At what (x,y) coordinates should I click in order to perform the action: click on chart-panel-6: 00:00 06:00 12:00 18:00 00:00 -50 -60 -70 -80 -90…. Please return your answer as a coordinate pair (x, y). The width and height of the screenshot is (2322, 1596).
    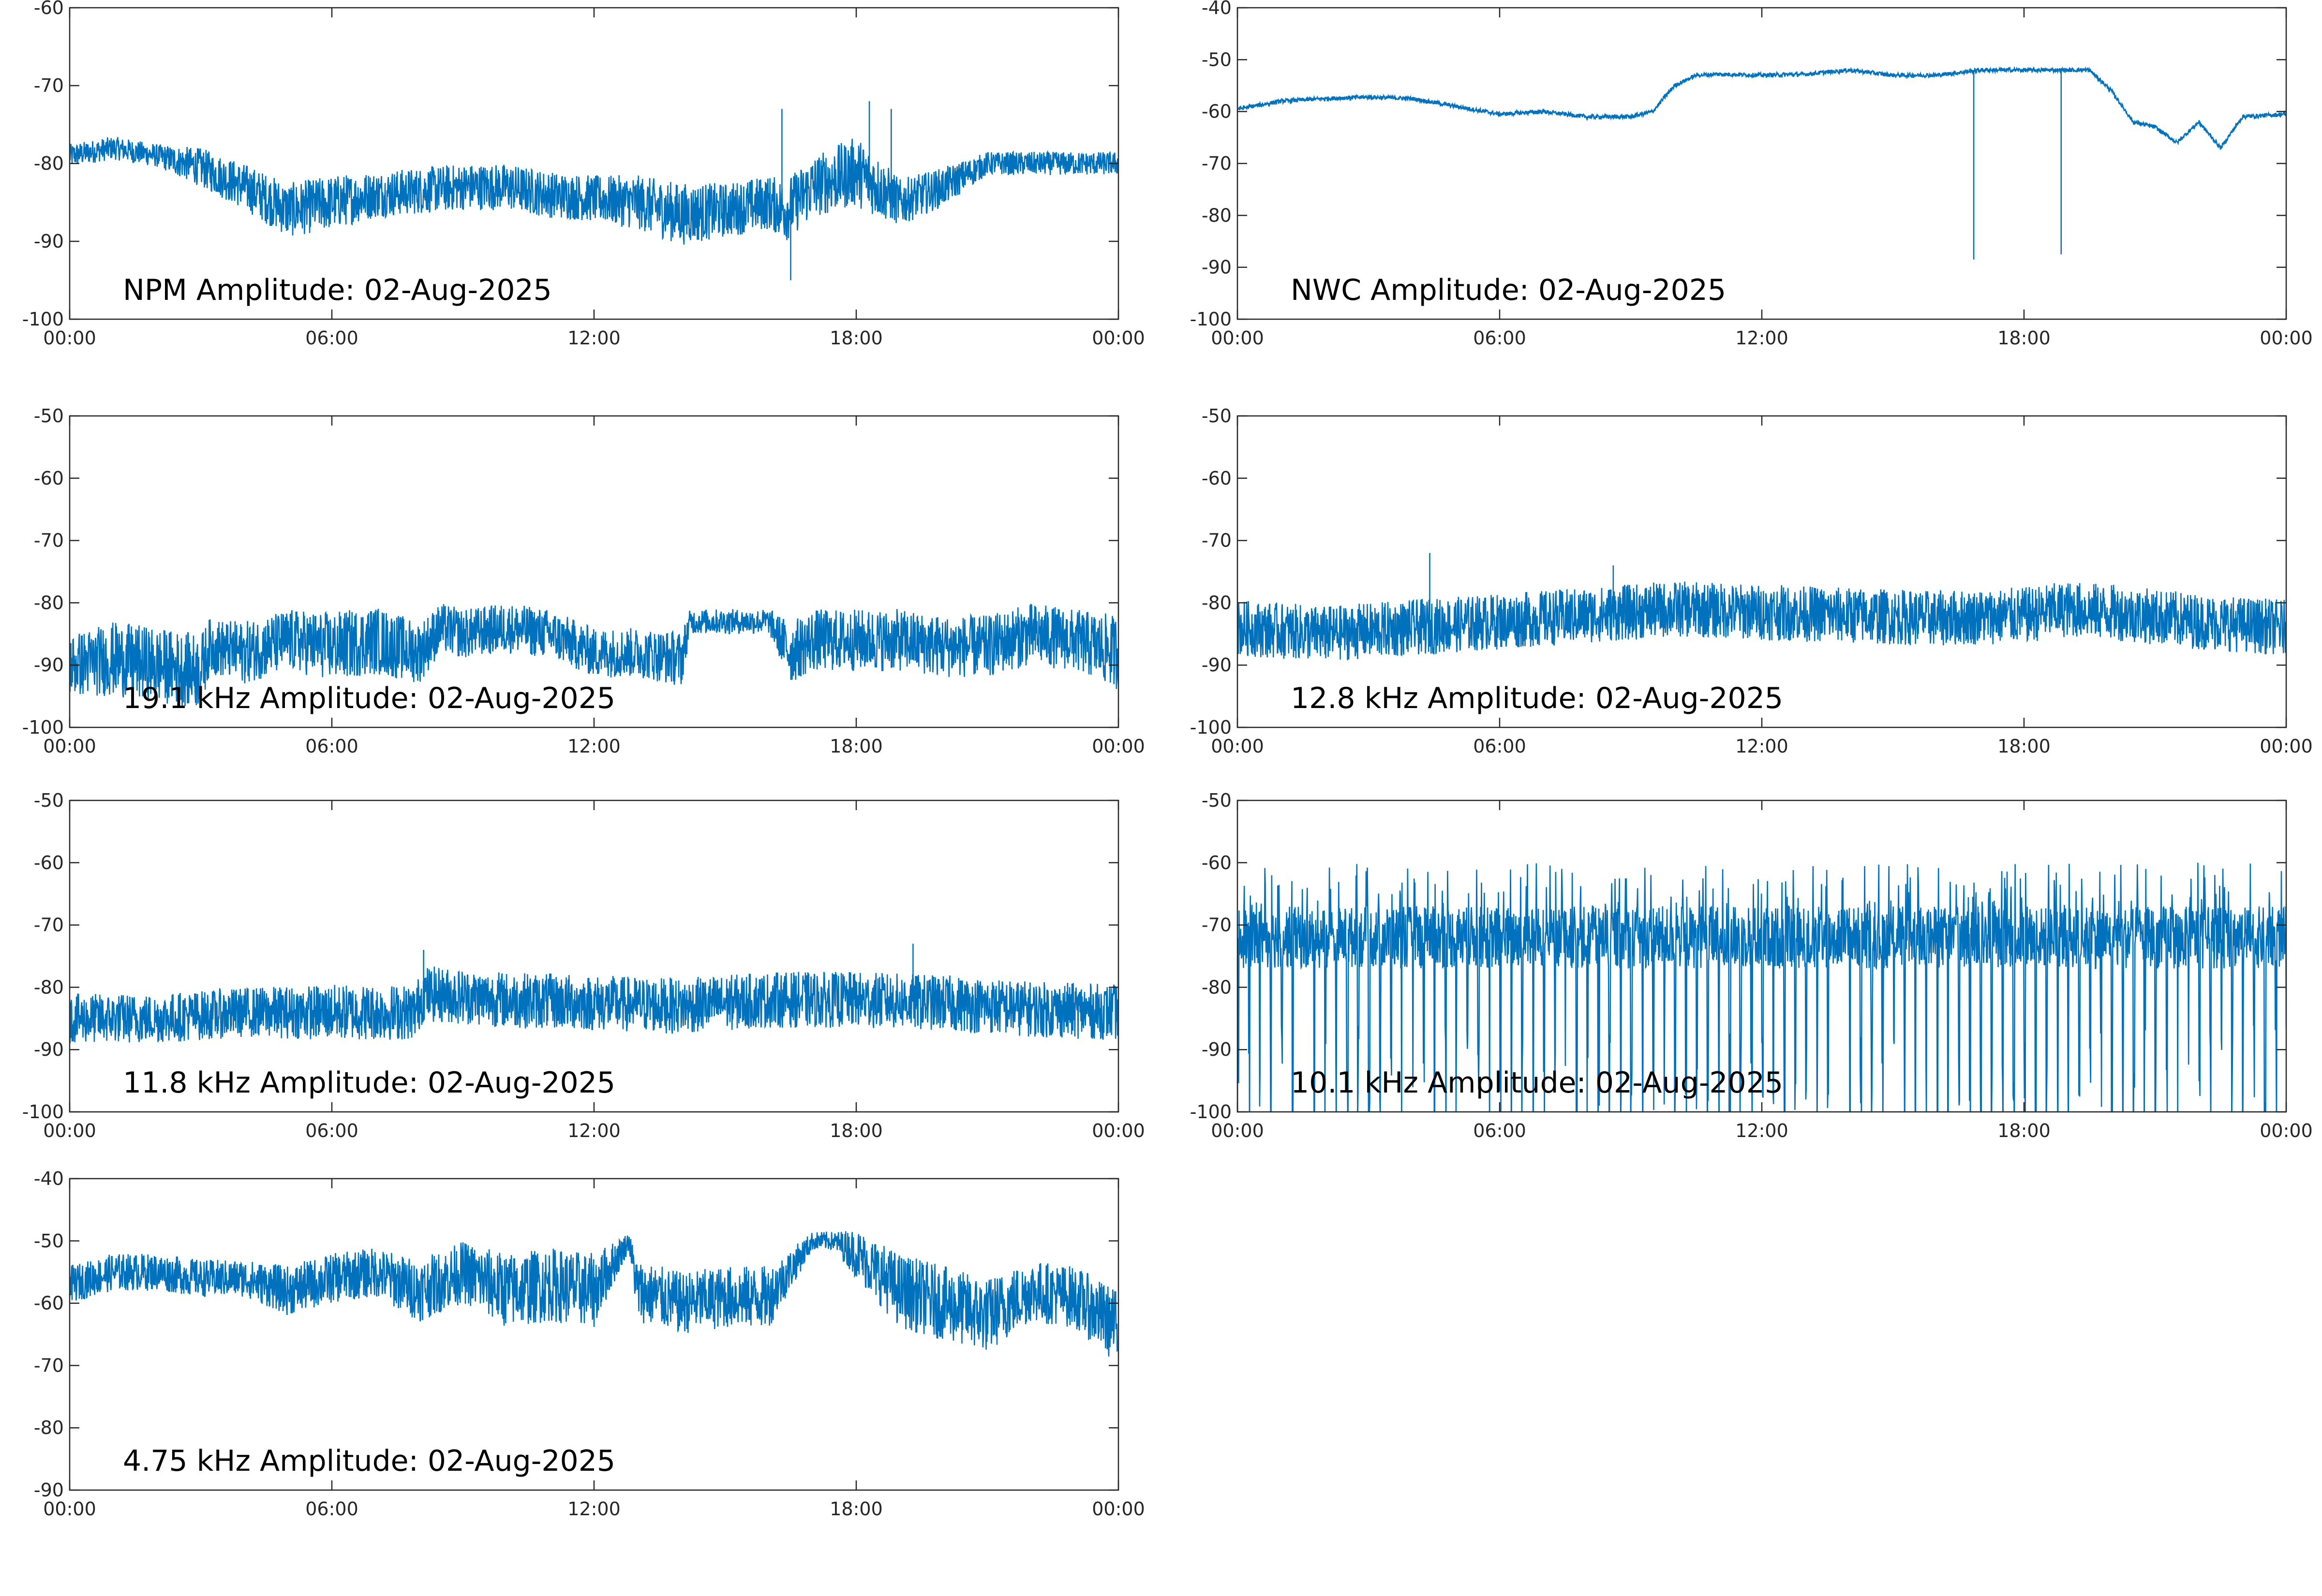
    Looking at the image, I should click on (1751, 965).